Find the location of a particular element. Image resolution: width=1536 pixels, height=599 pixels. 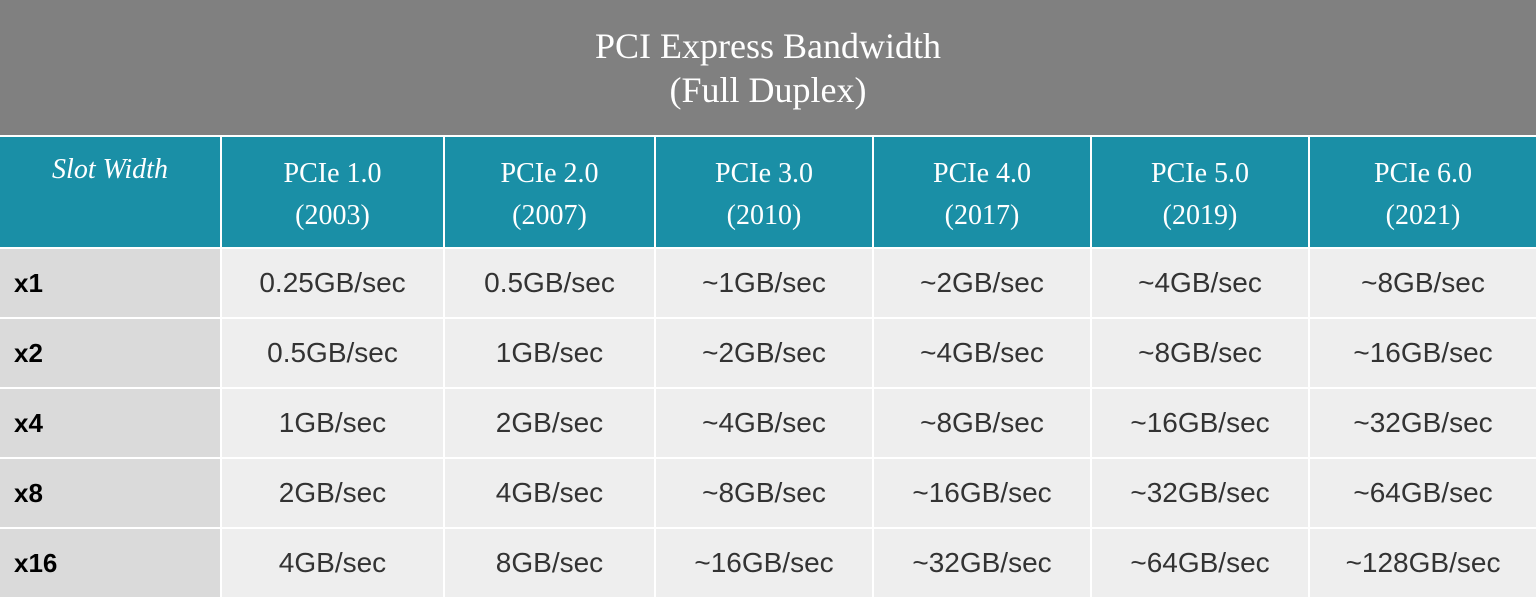

row-label: x8 is located at coordinates (110, 493).